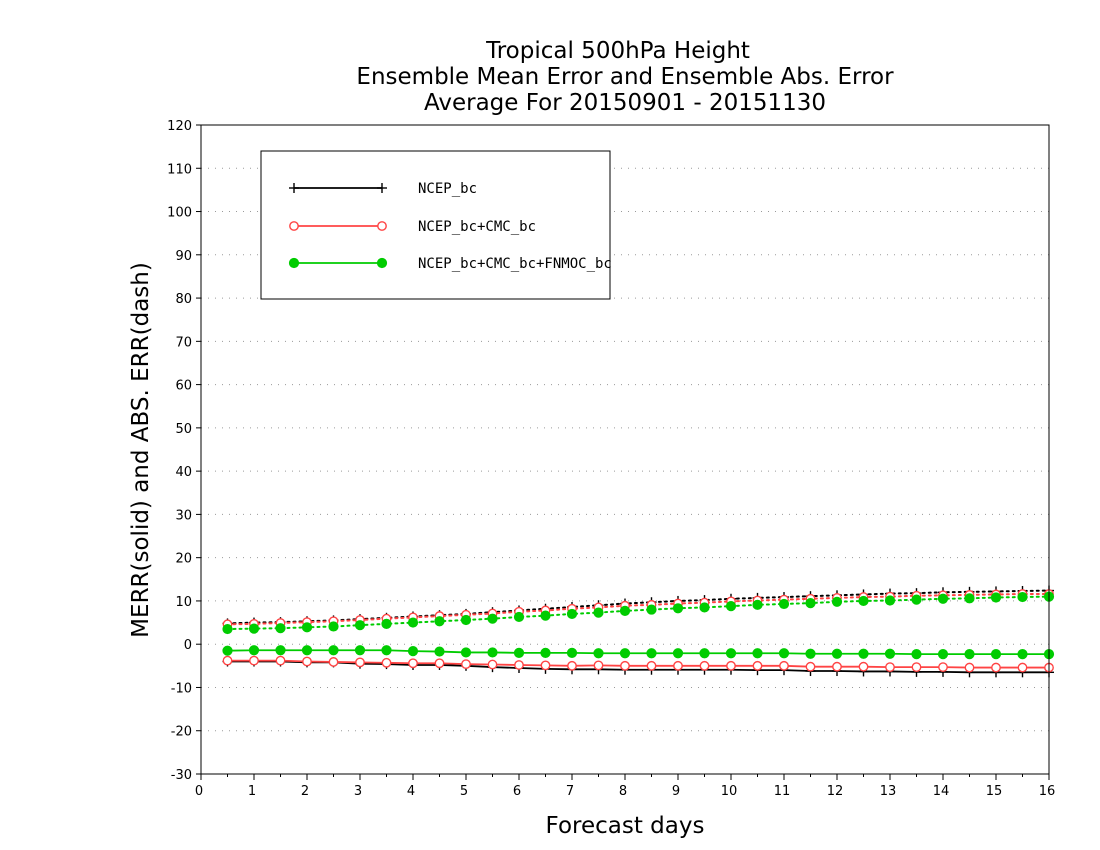  I want to click on x-tick-label: 5, so click(464, 791).